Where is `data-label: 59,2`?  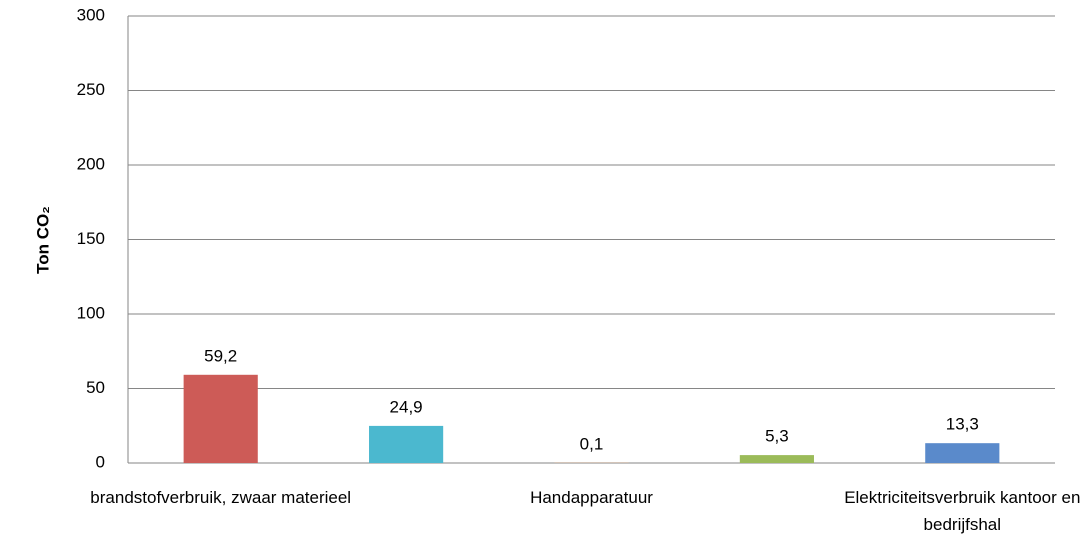 data-label: 59,2 is located at coordinates (220, 355).